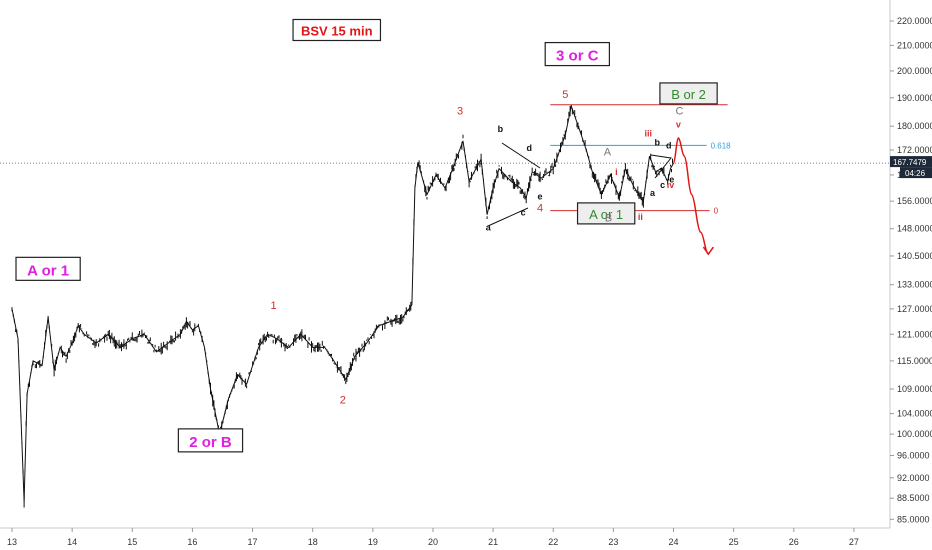 The height and width of the screenshot is (550, 932). Describe the element at coordinates (914, 389) in the screenshot. I see `price-tick-label: 109.0000` at that location.